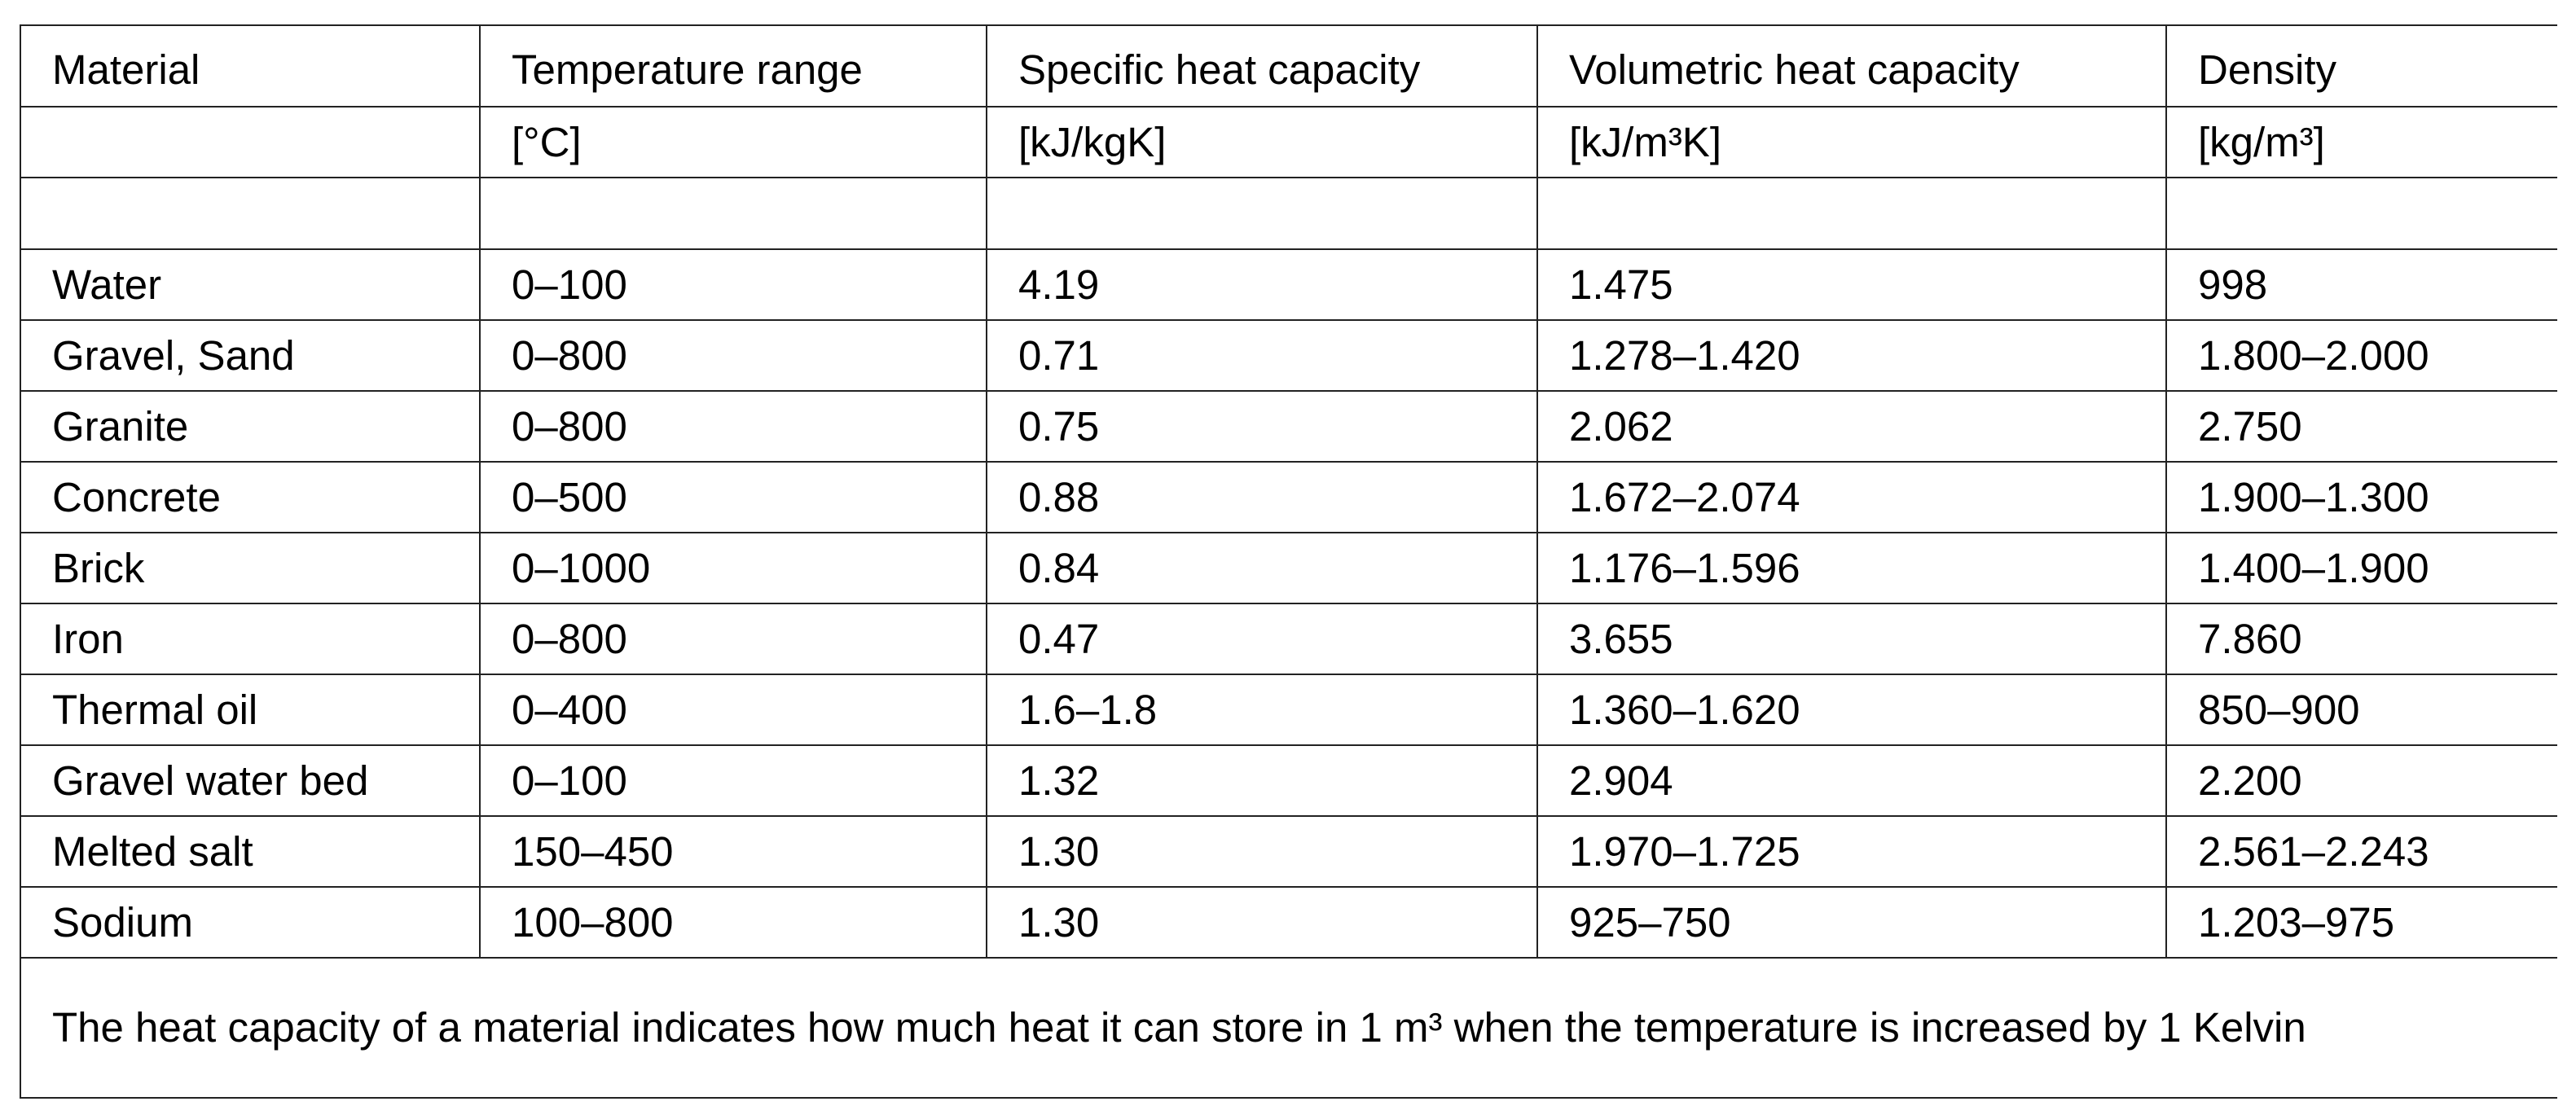 The height and width of the screenshot is (1119, 2576). I want to click on cell-temperature-range: 0–1000, so click(733, 568).